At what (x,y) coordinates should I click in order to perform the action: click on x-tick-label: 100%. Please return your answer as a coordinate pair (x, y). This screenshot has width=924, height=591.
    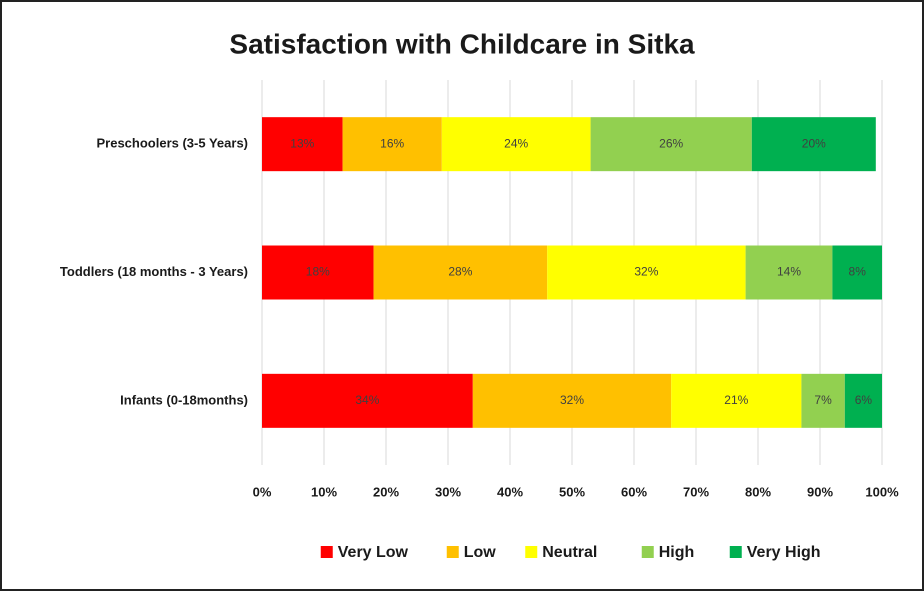
    Looking at the image, I should click on (882, 491).